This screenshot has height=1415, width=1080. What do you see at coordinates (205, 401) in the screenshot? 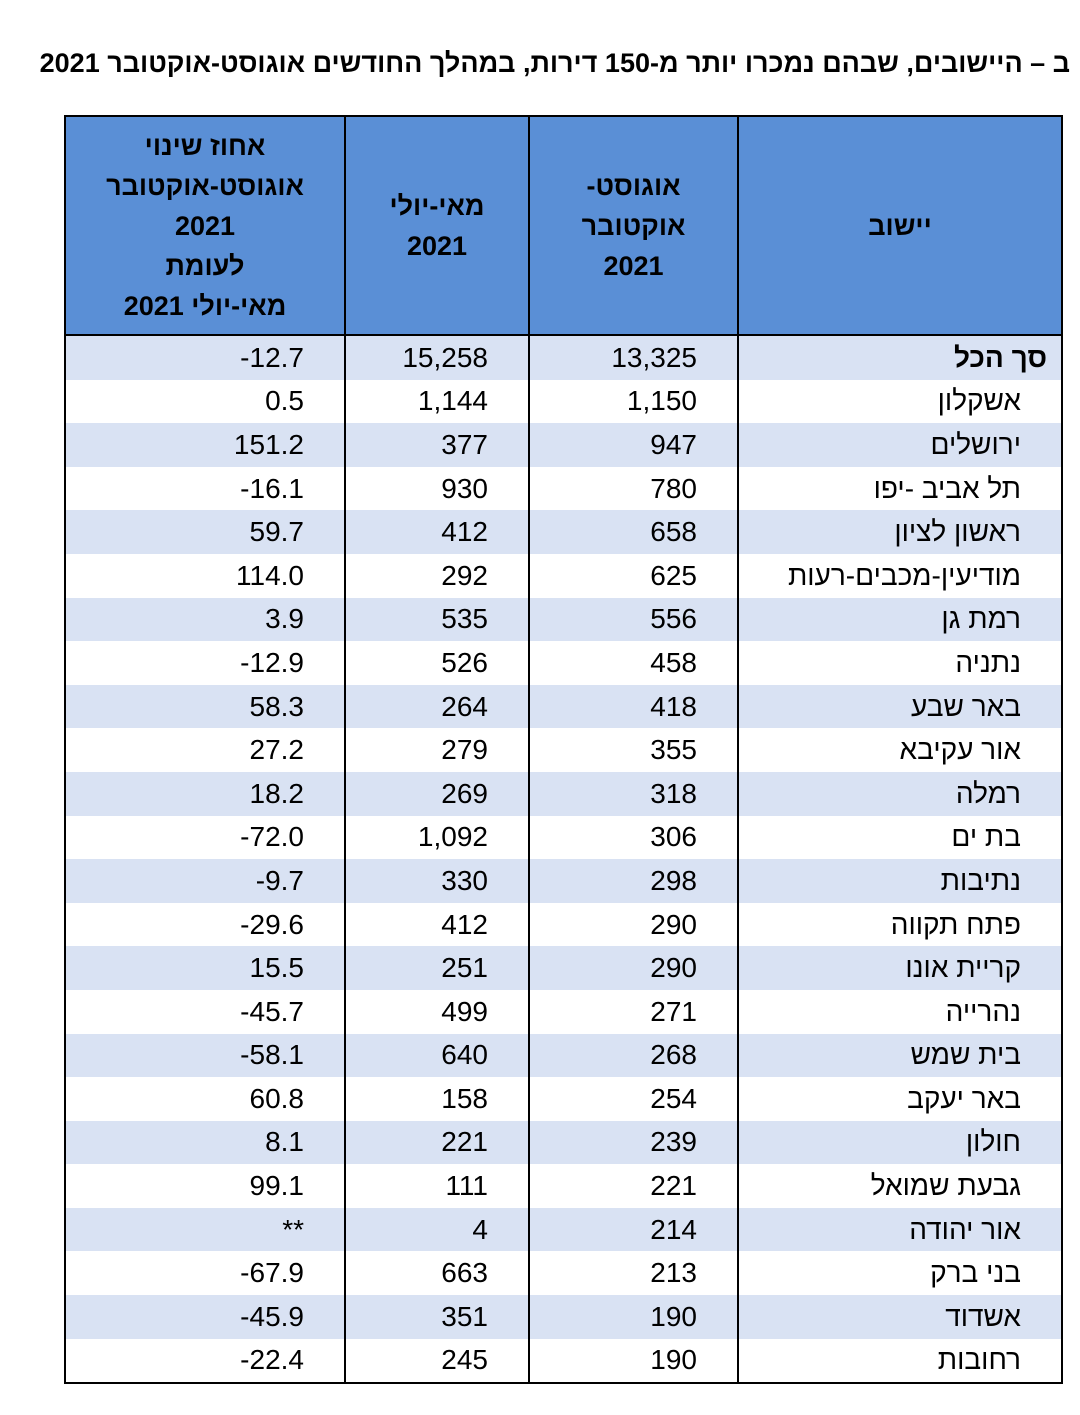
I see `number-cell: 0.5` at bounding box center [205, 401].